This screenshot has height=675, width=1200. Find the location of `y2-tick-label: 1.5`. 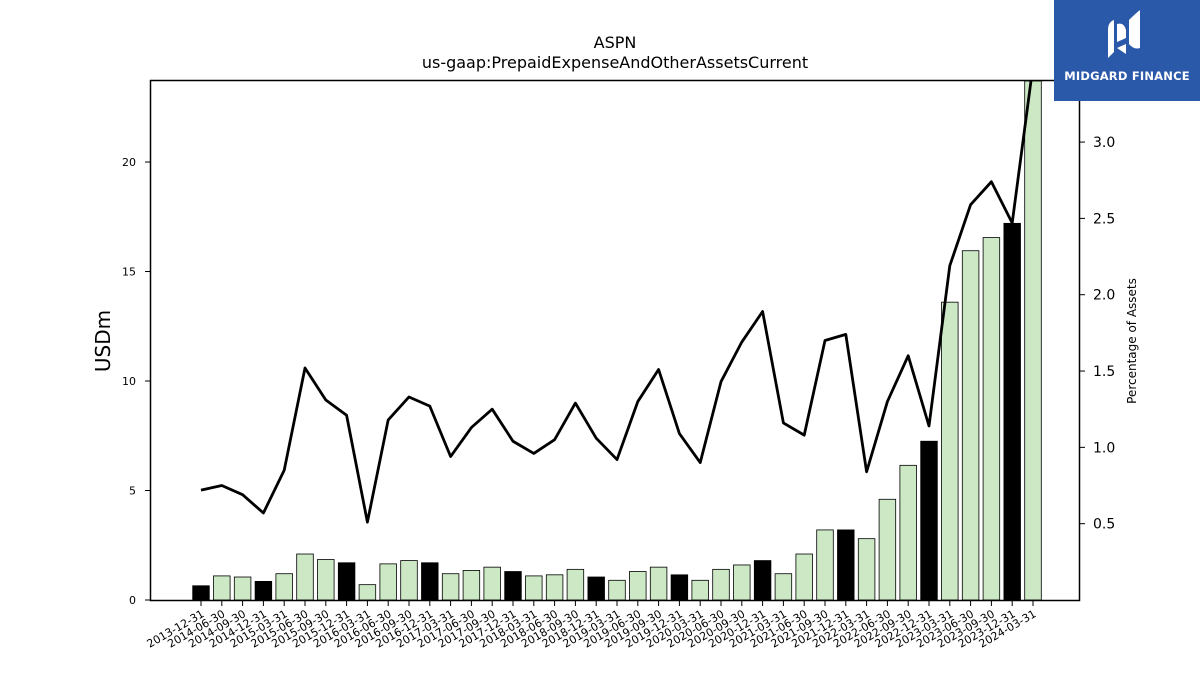

y2-tick-label: 1.5 is located at coordinates (1104, 372).